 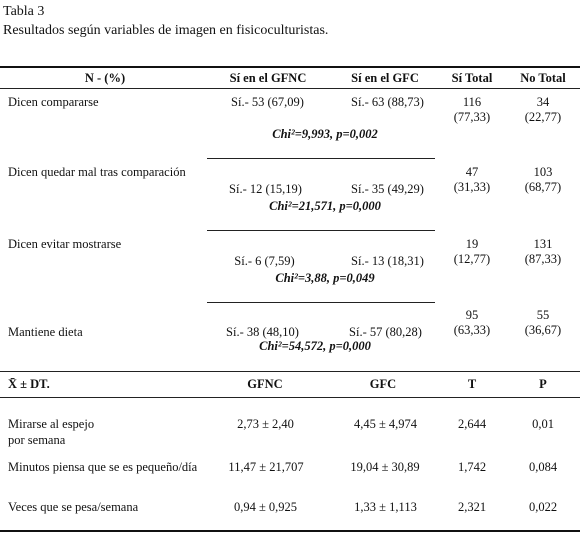 I want to click on header-gfnc: GFNC, so click(x=265, y=384).